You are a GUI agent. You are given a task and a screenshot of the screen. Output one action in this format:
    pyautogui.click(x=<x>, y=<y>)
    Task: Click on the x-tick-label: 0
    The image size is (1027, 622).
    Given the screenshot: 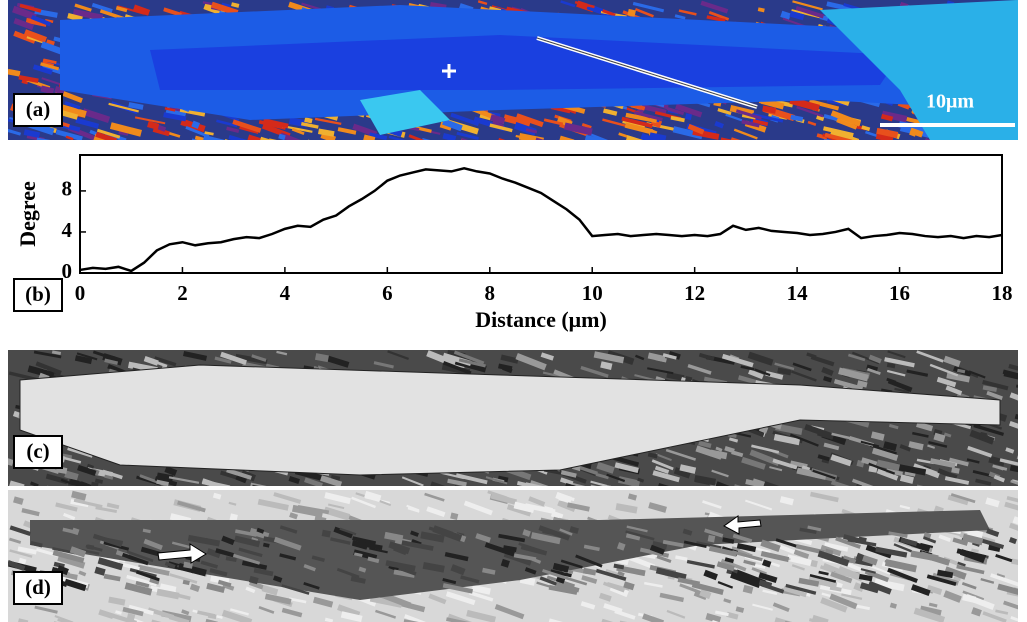 What is the action you would take?
    pyautogui.click(x=80, y=293)
    